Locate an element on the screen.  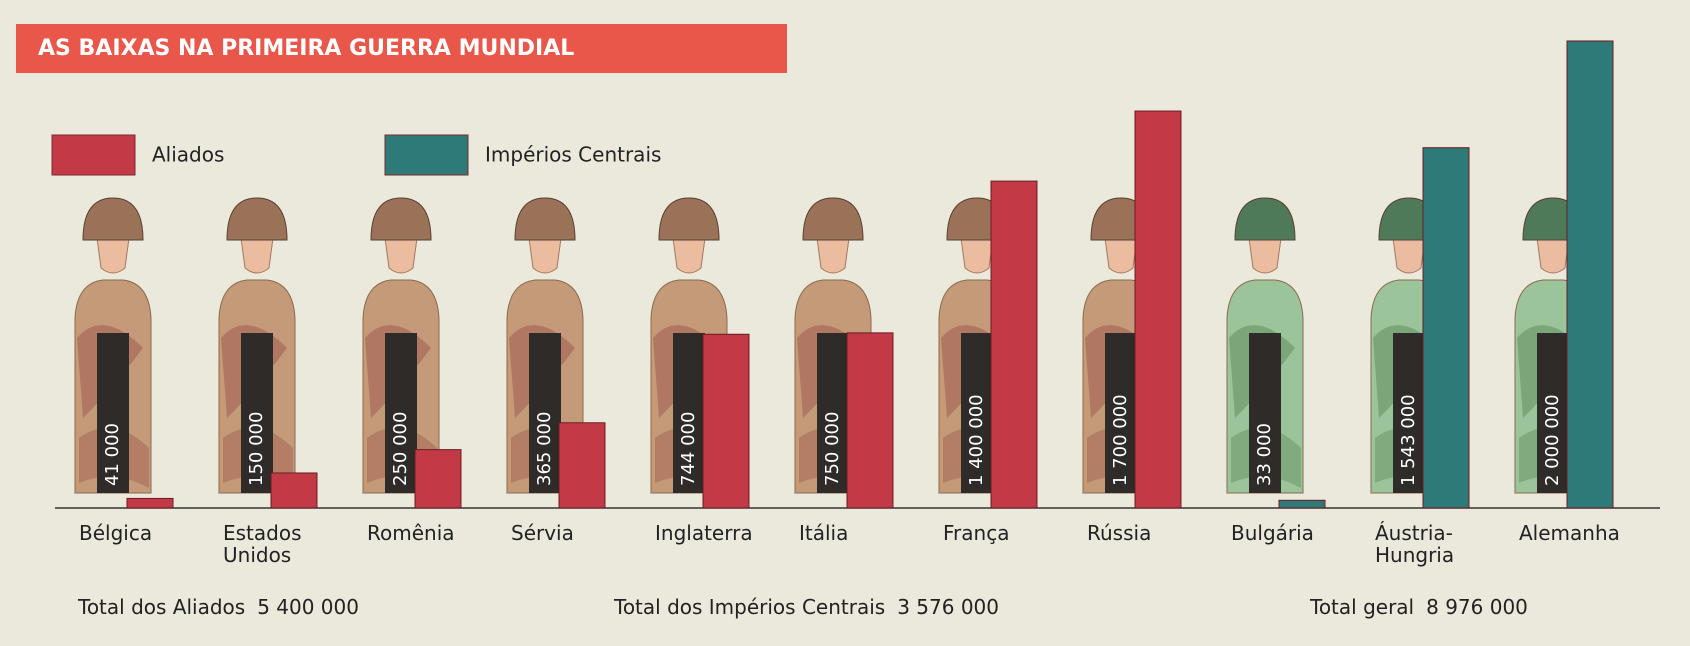
value-label: 744 000 is located at coordinates (688, 449).